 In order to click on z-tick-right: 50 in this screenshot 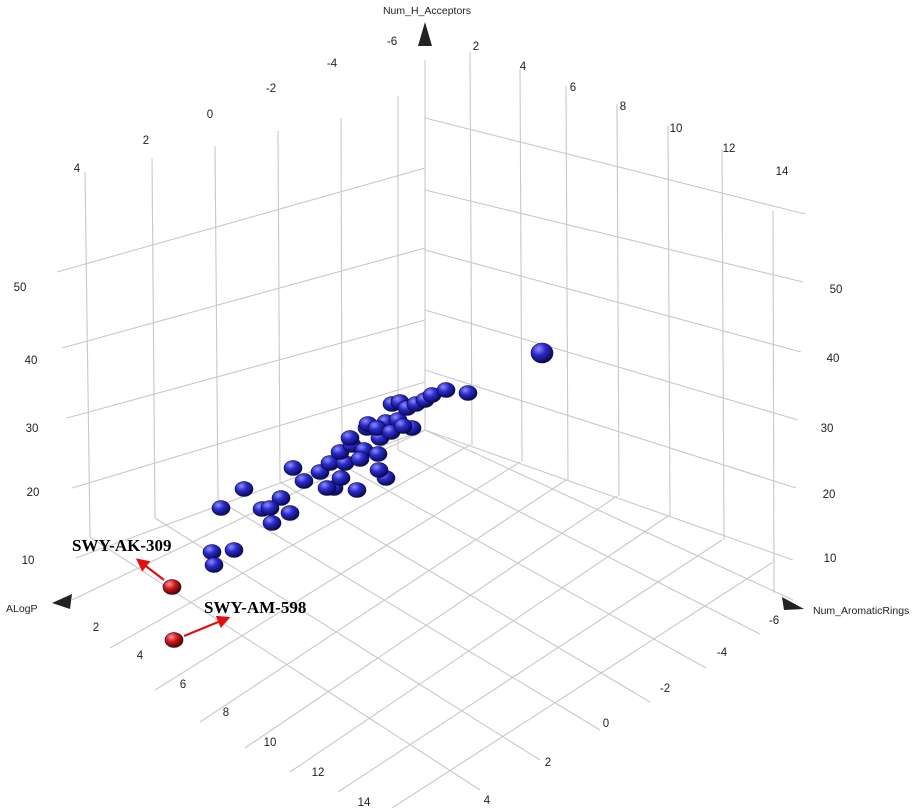, I will do `click(836, 290)`.